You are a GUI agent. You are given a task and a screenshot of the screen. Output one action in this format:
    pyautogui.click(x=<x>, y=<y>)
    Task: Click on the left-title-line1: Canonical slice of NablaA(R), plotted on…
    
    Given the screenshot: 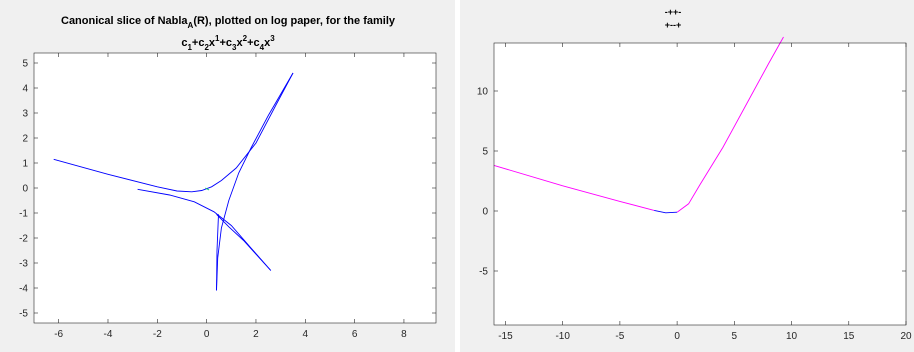 What is the action you would take?
    pyautogui.click(x=228, y=22)
    